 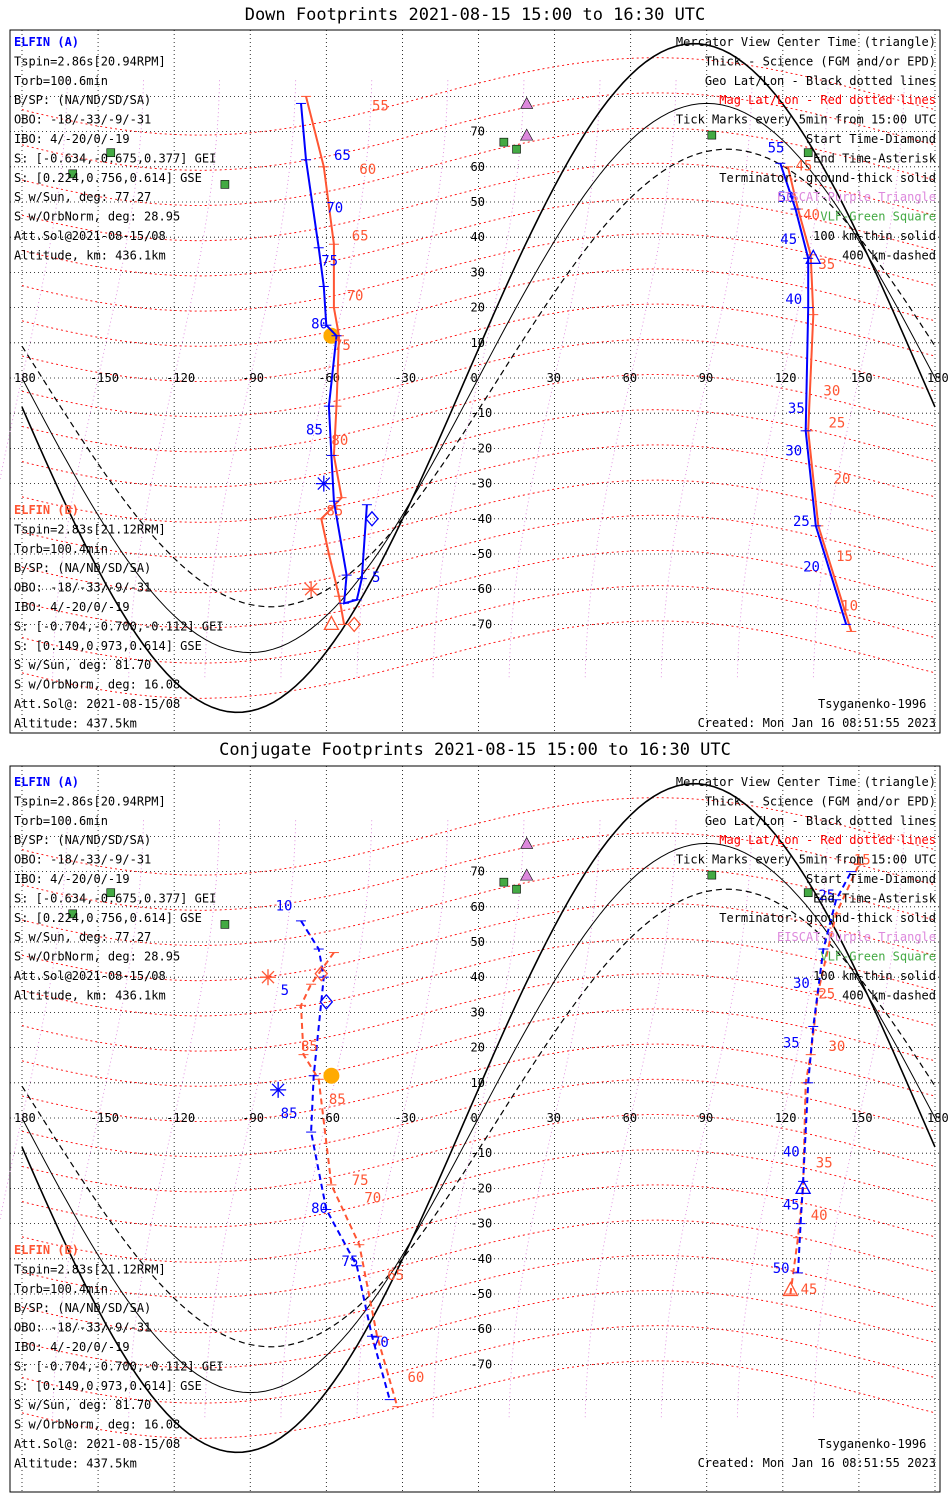 What do you see at coordinates (842, 480) in the screenshot?
I see `elfin-b-time-label: 20` at bounding box center [842, 480].